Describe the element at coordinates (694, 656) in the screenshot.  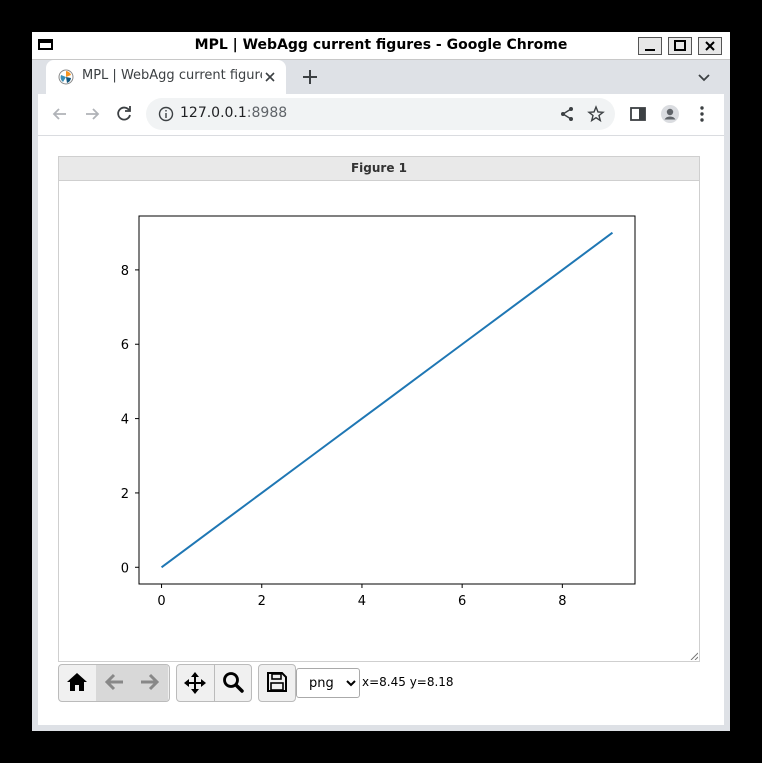
I see `resize-handle-icon` at that location.